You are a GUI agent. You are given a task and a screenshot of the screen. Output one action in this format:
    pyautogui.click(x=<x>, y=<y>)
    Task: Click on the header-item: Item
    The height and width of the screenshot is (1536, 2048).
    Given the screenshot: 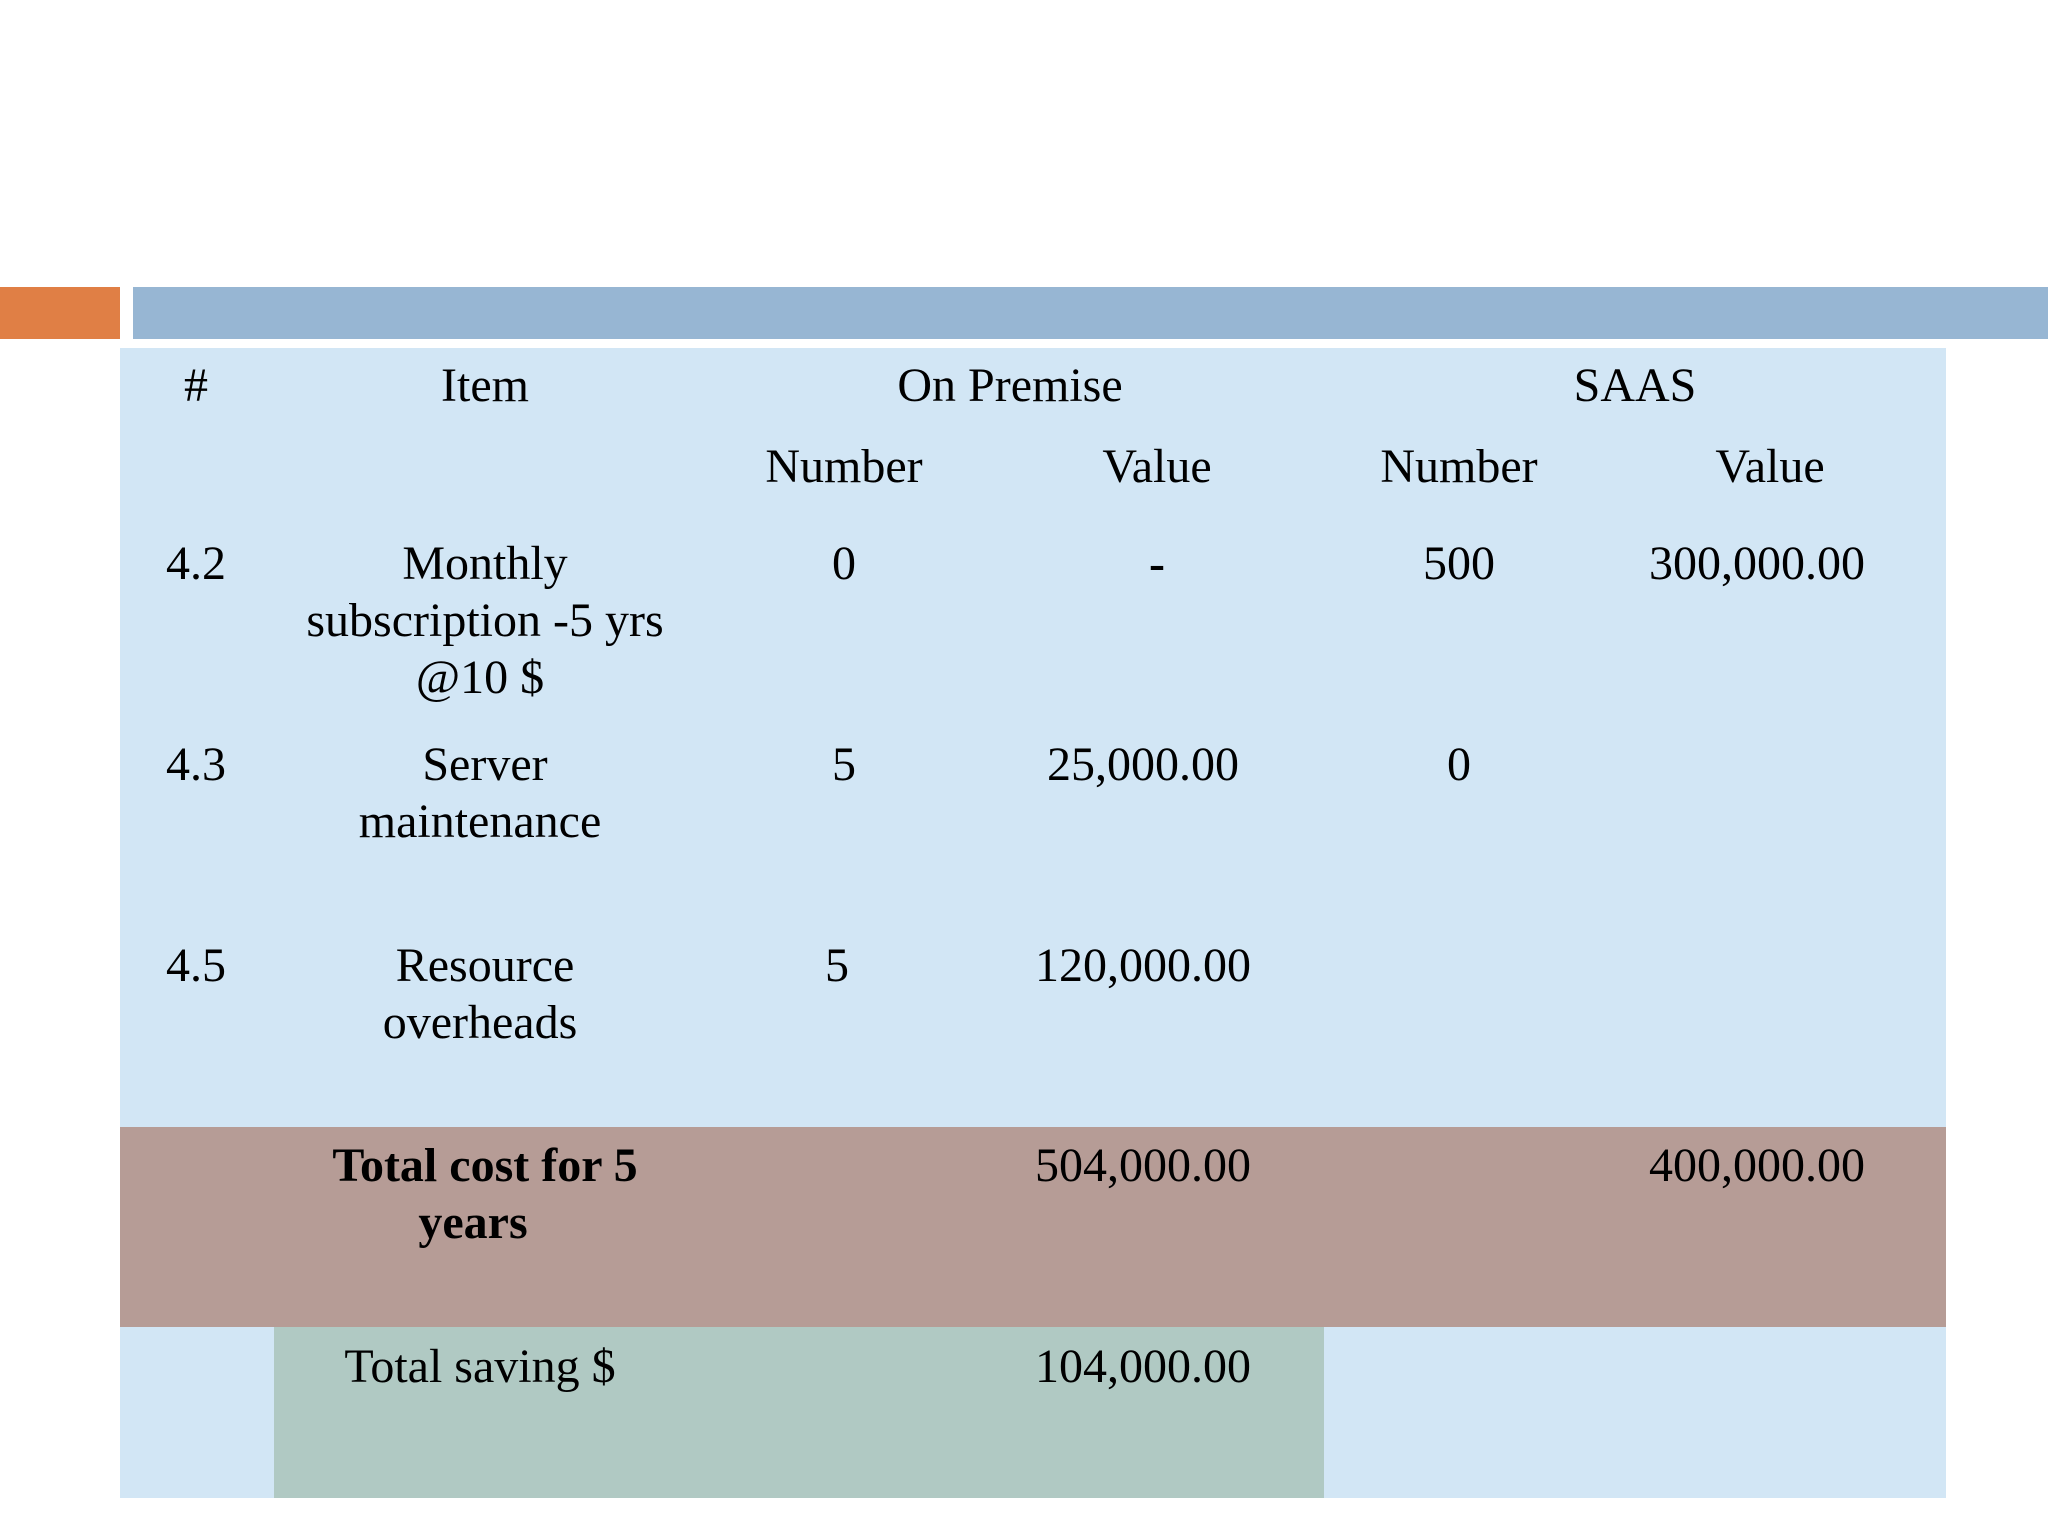 What is the action you would take?
    pyautogui.click(x=485, y=385)
    